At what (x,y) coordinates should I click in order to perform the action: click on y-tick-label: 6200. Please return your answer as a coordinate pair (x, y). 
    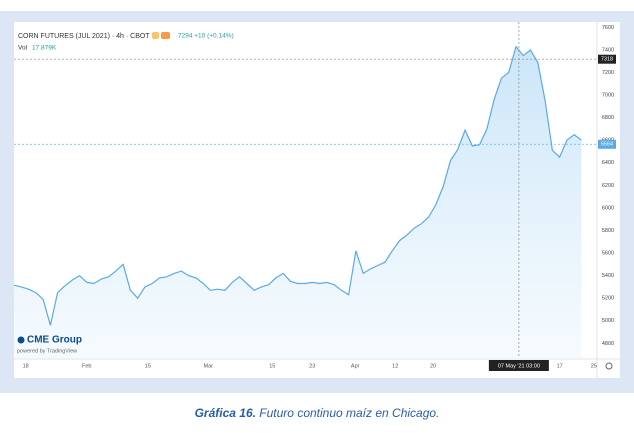
    Looking at the image, I should click on (608, 186).